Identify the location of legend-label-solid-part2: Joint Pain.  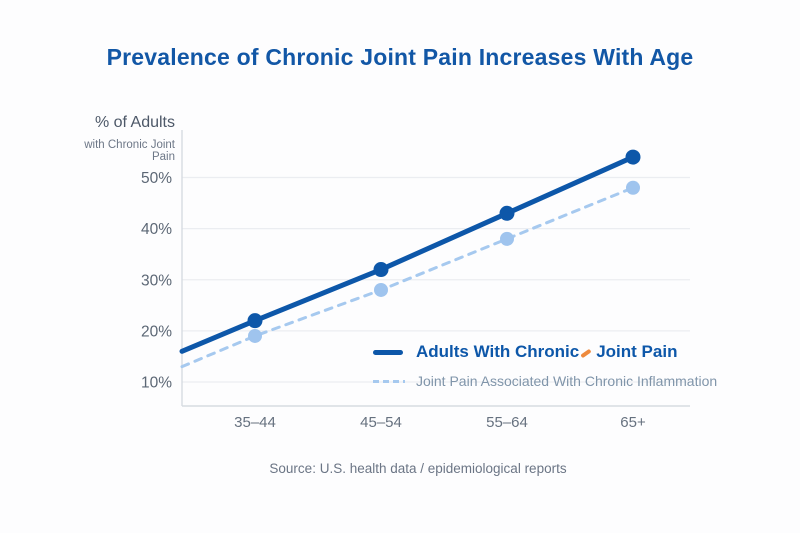
(637, 351).